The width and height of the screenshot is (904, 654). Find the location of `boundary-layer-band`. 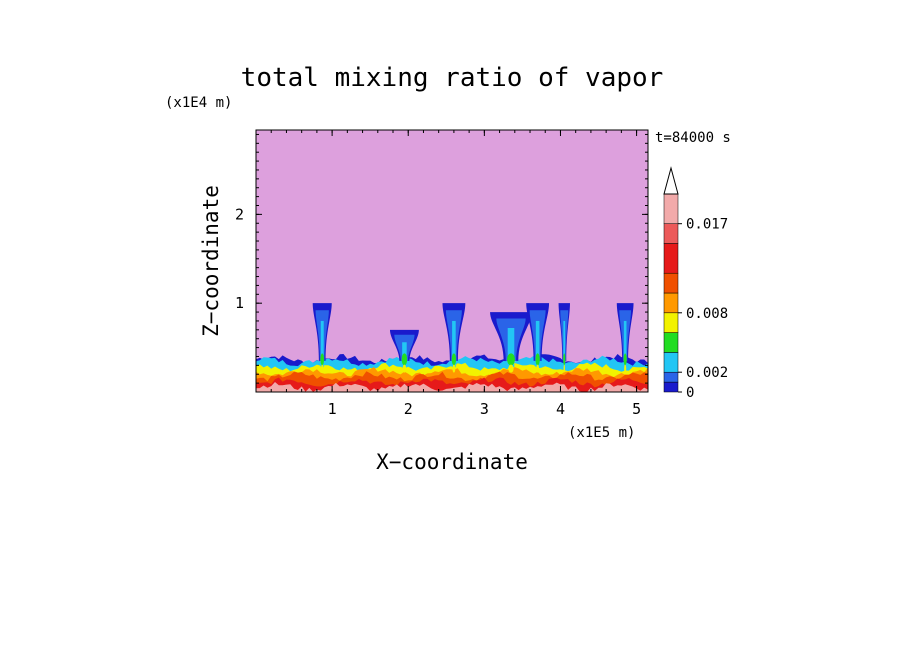

boundary-layer-band is located at coordinates (452, 387).